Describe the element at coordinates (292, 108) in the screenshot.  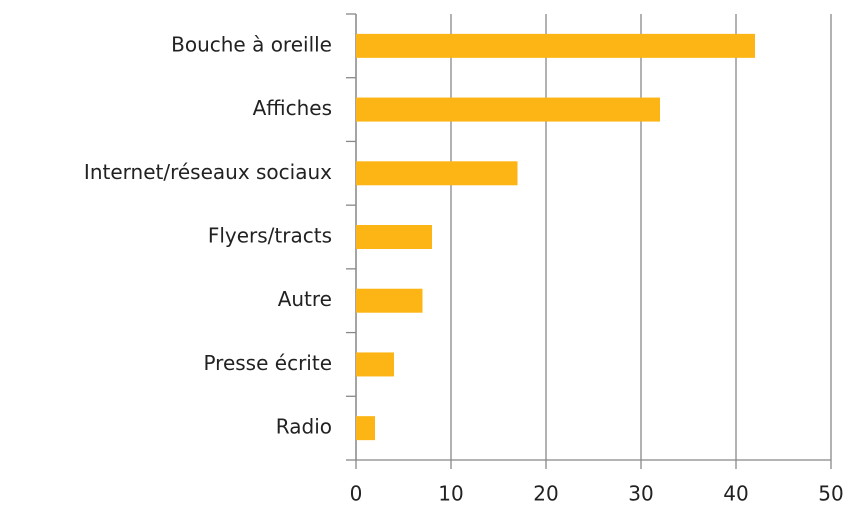
I see `y-tick-label: Affiches` at that location.